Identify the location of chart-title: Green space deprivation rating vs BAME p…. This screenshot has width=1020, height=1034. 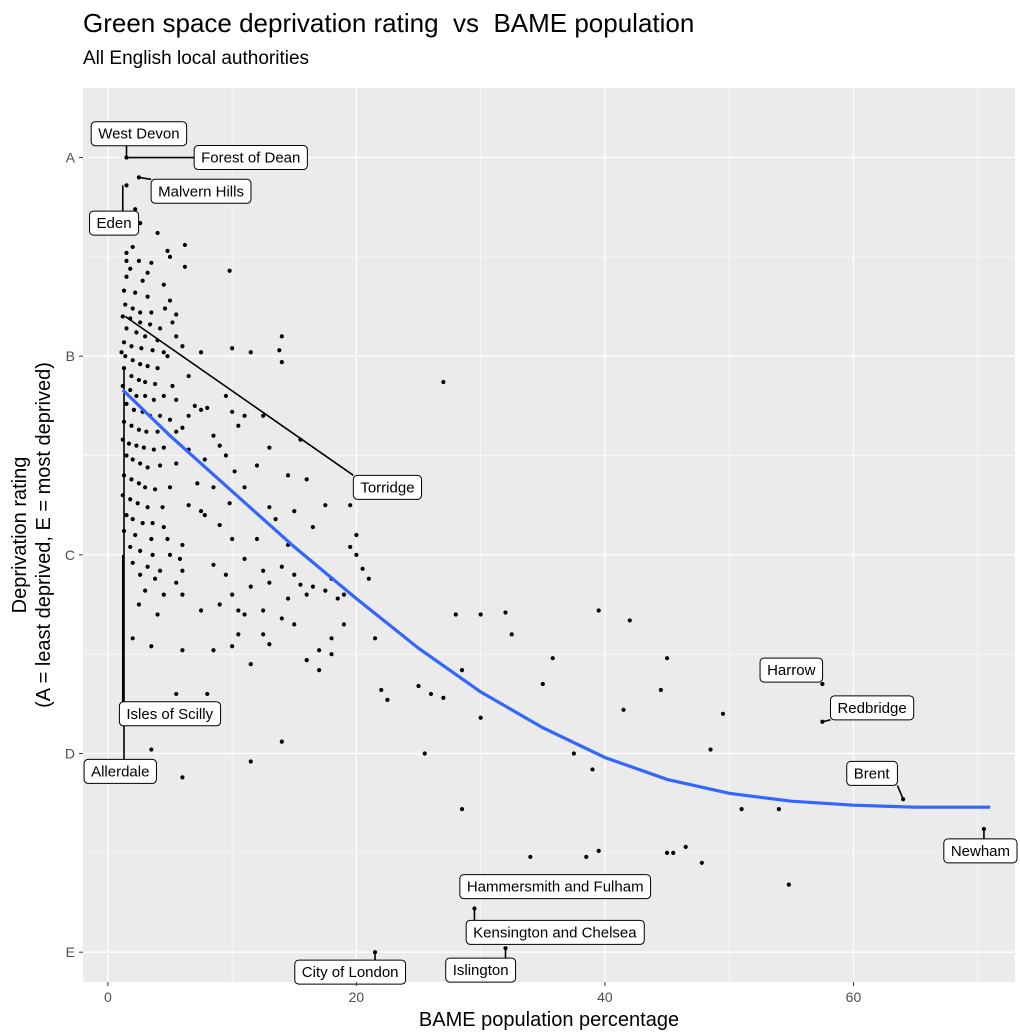
(389, 23).